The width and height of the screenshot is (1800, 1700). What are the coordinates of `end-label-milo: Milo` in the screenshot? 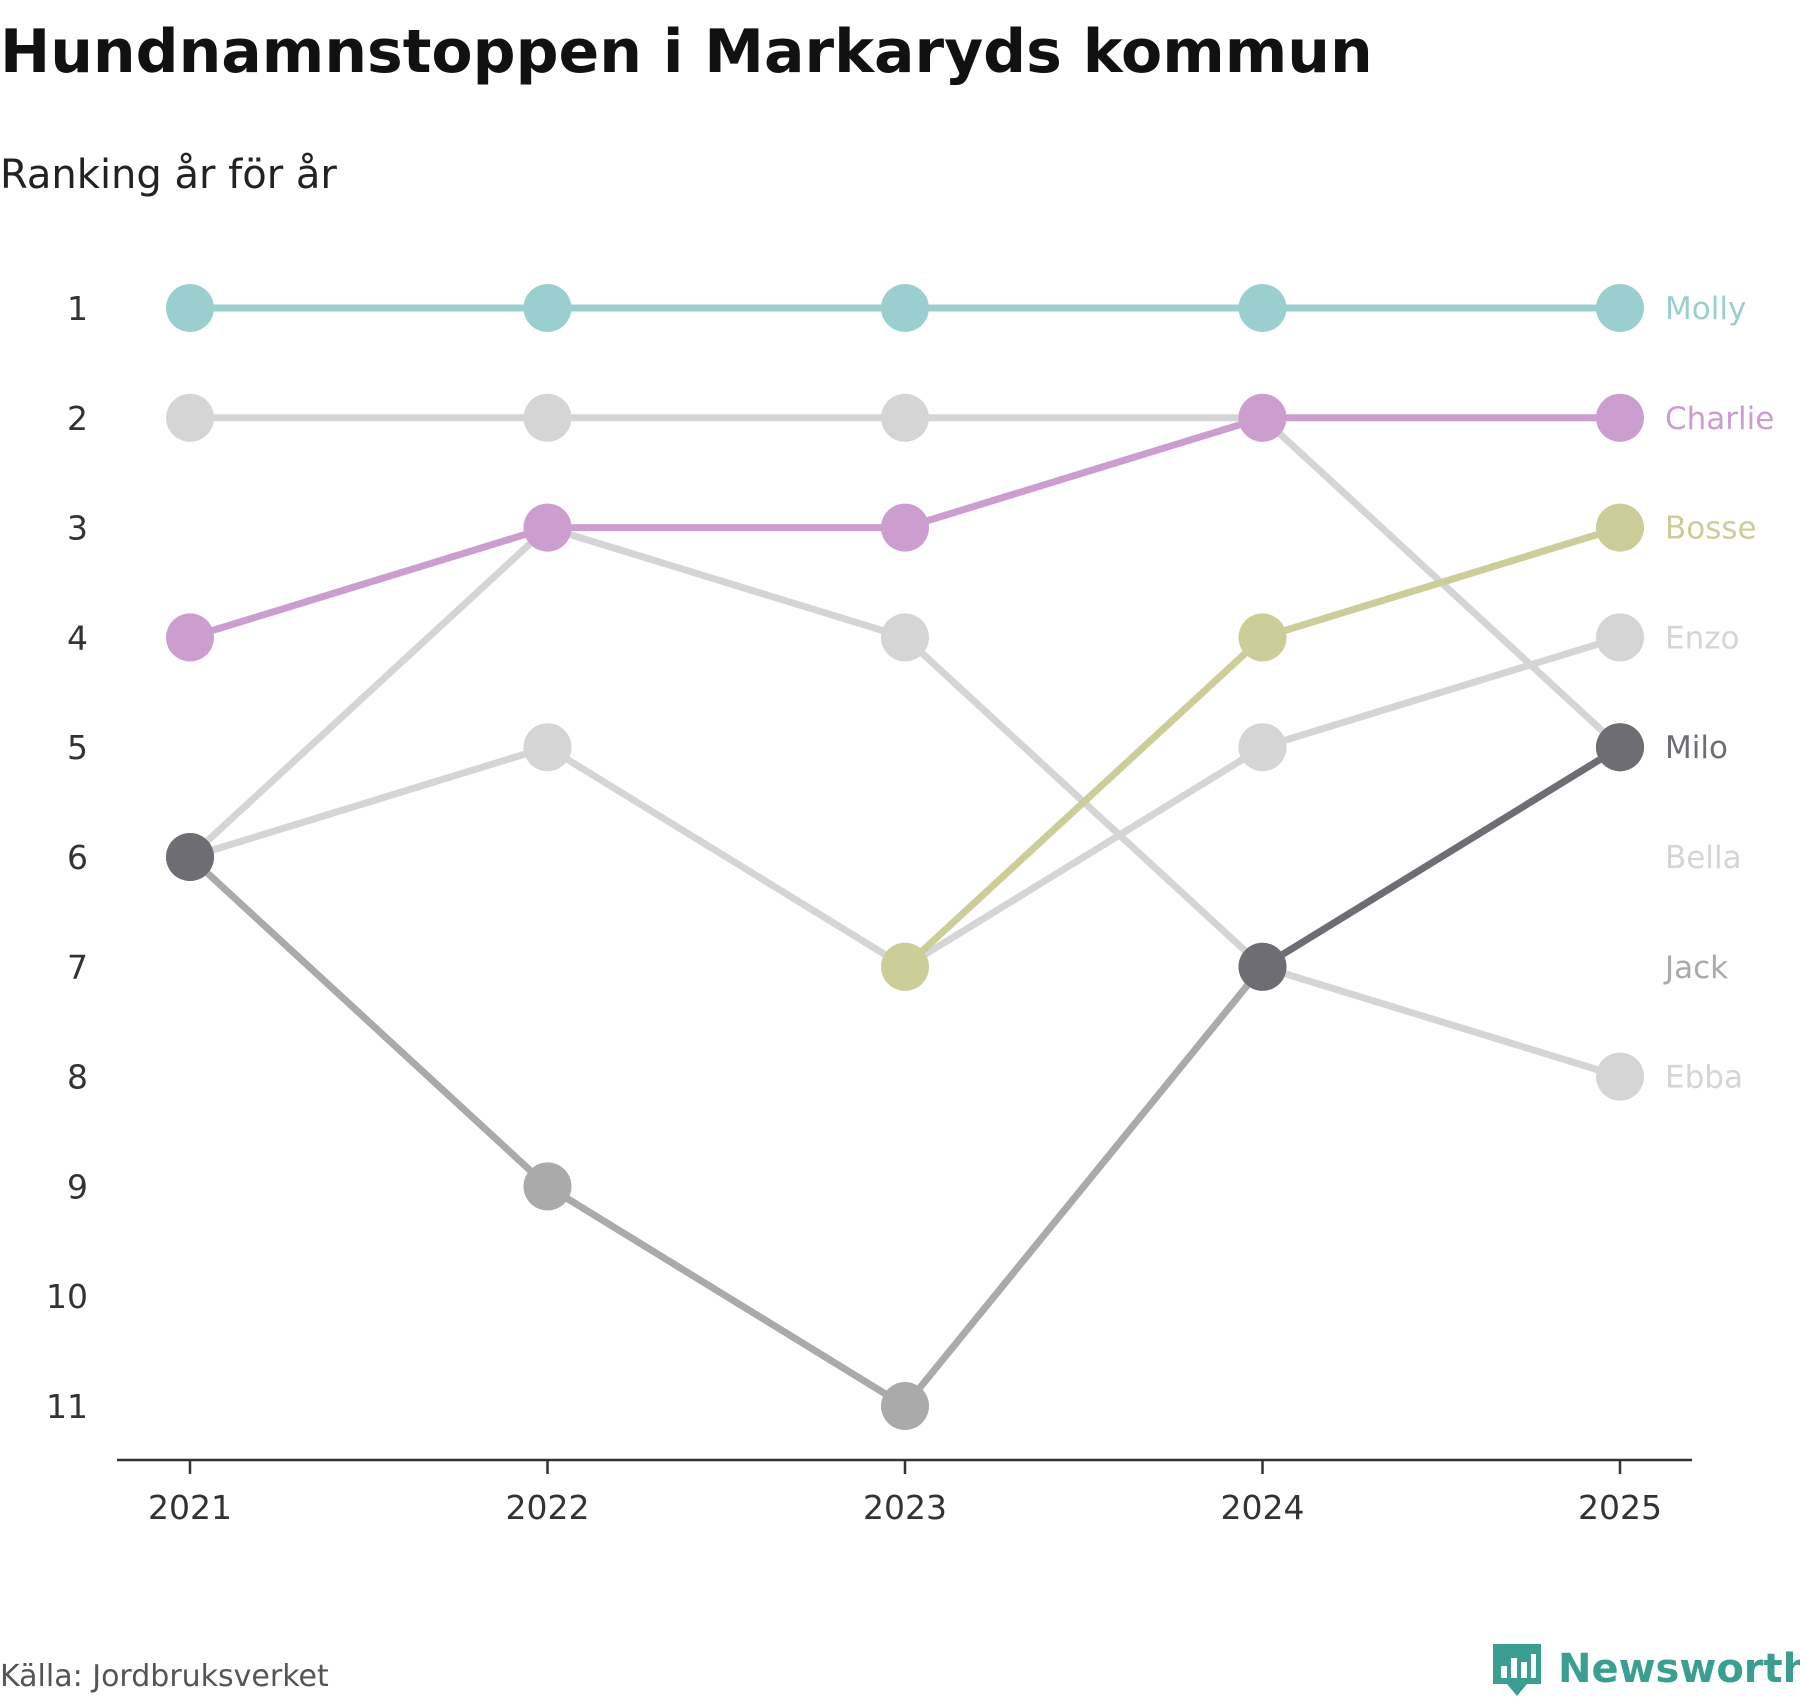 It's located at (1696, 748).